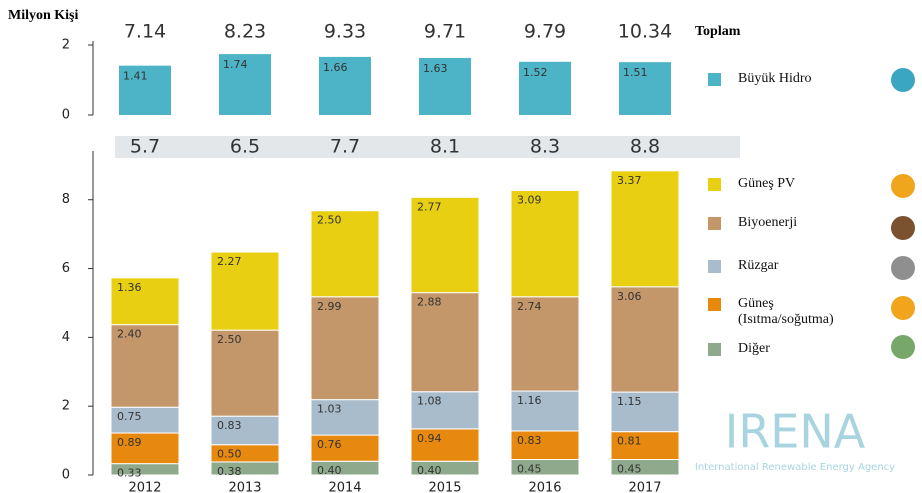  Describe the element at coordinates (903, 213) in the screenshot. I see `legend-icons` at that location.